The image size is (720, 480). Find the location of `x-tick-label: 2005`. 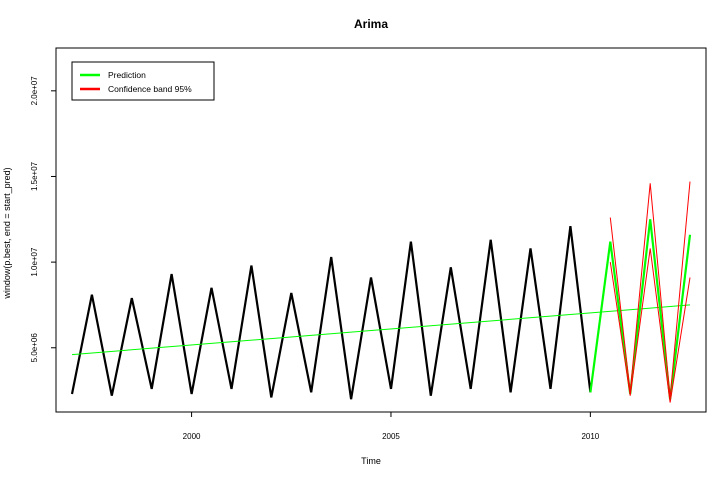

x-tick-label: 2005 is located at coordinates (391, 436).